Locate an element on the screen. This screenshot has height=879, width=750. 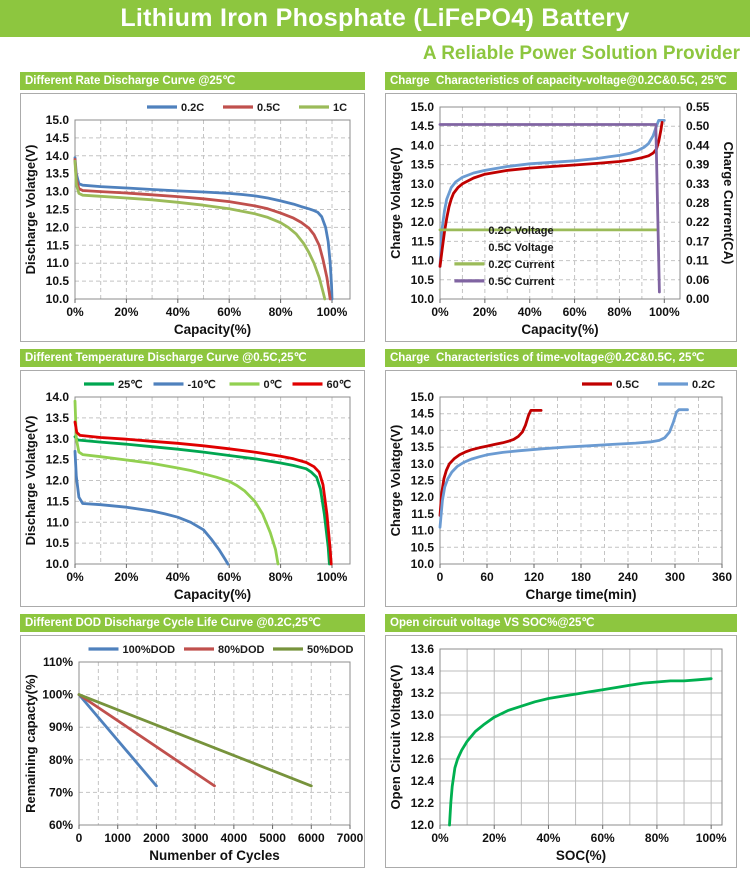
svg-text: 240 is located at coordinates (628, 577).